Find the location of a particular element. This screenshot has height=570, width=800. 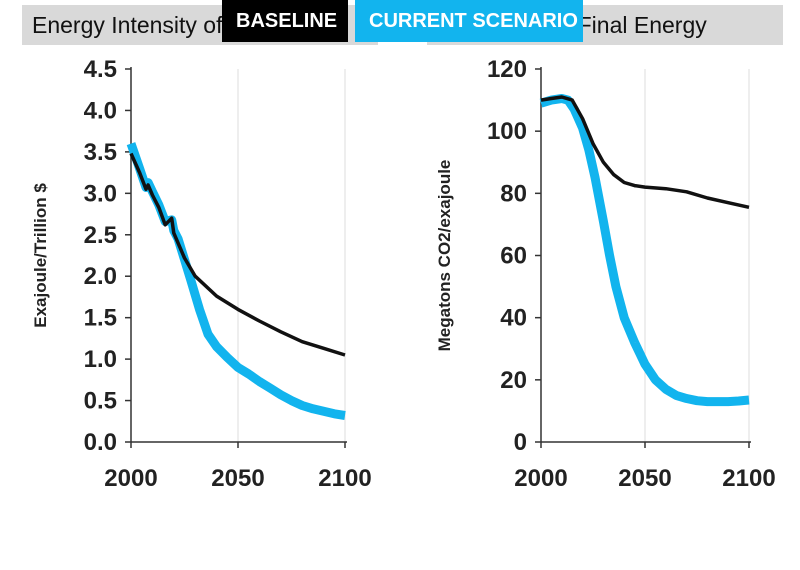

y-tick-label: 80 is located at coordinates (513, 193).